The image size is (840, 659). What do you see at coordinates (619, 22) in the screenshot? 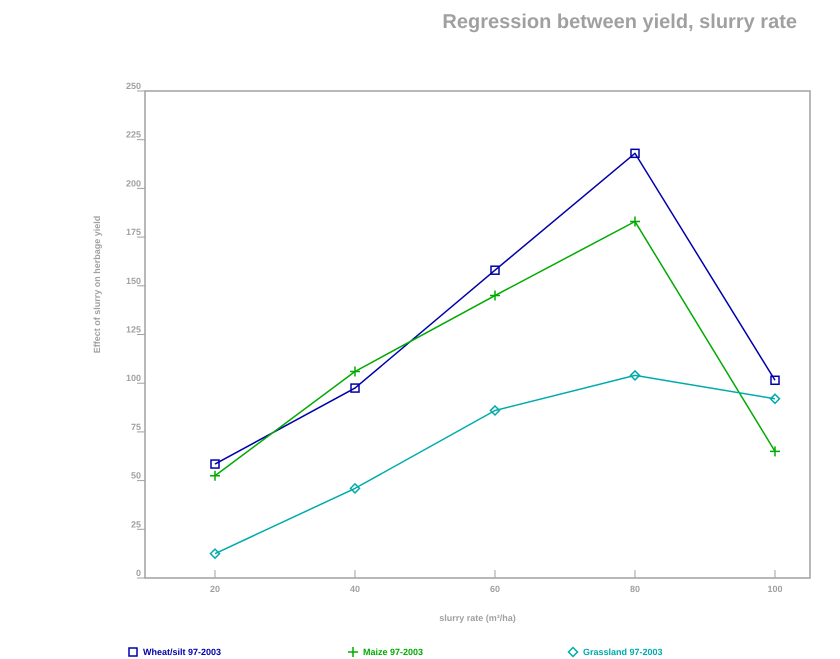
I see `chart-title: Regression between yield, slurry rate` at bounding box center [619, 22].